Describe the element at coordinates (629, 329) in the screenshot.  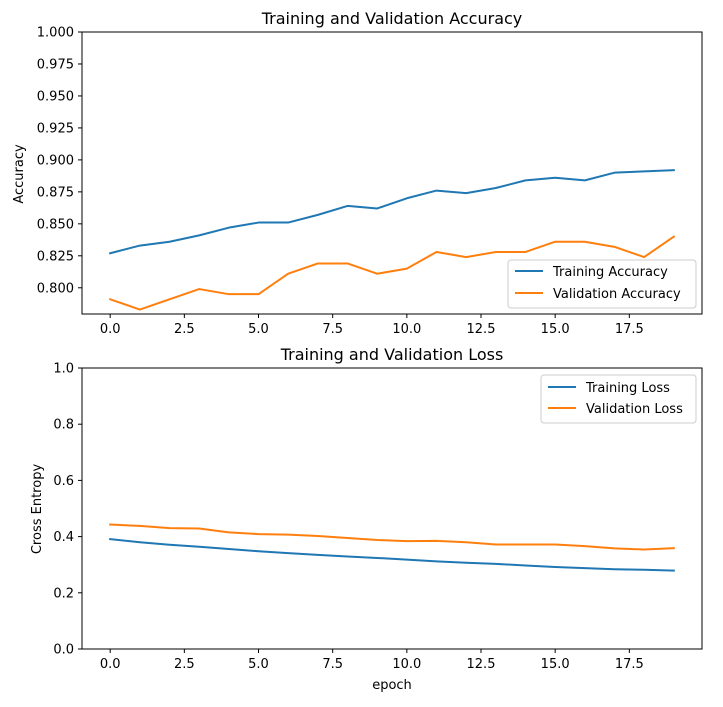
I see `accuracy-x-tick-label: 17.5` at that location.